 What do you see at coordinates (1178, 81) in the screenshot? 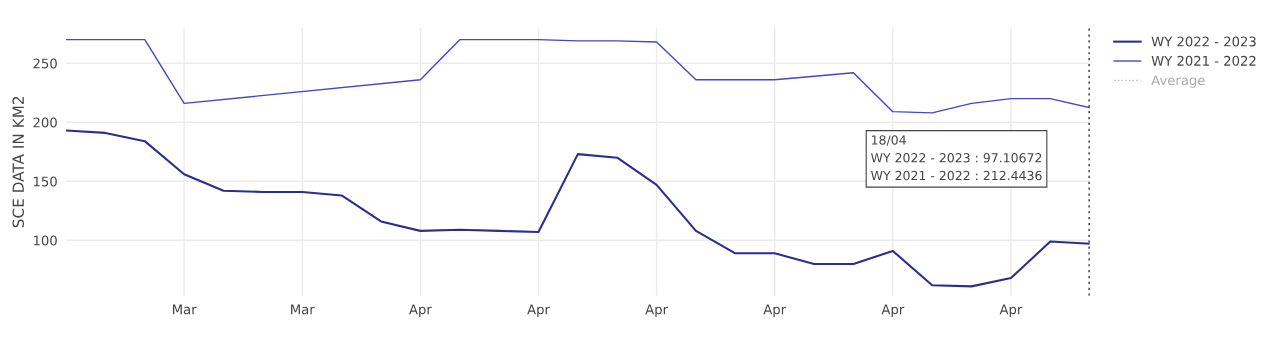
I see `legend-label: Average` at bounding box center [1178, 81].